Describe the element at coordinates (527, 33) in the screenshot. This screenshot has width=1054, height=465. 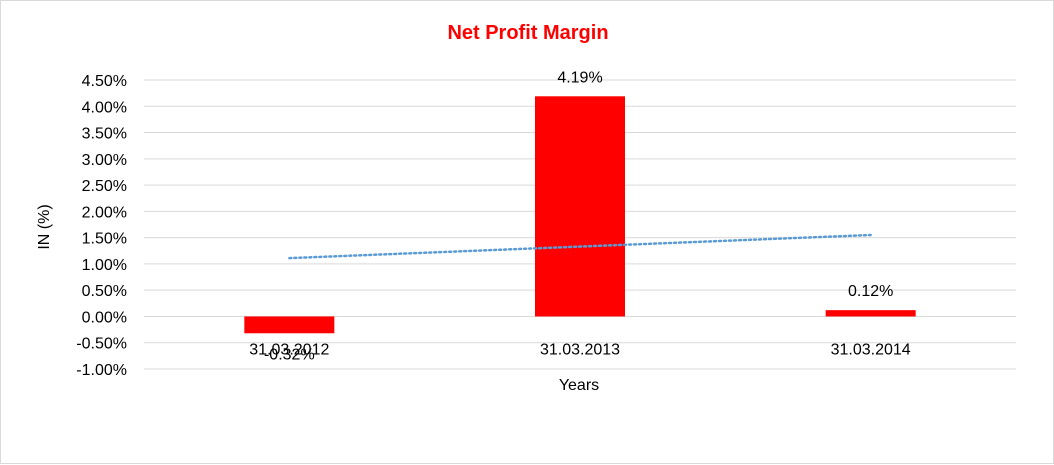
I see `chart-title: Net Profit Margin` at that location.